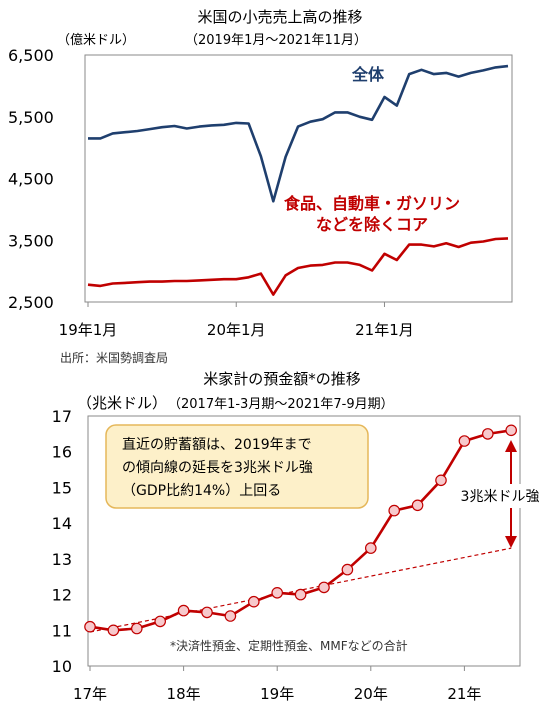 Image resolution: width=550 pixels, height=710 pixels. What do you see at coordinates (384, 330) in the screenshot?
I see `chart-1-x-tick-label: 21年1月` at bounding box center [384, 330].